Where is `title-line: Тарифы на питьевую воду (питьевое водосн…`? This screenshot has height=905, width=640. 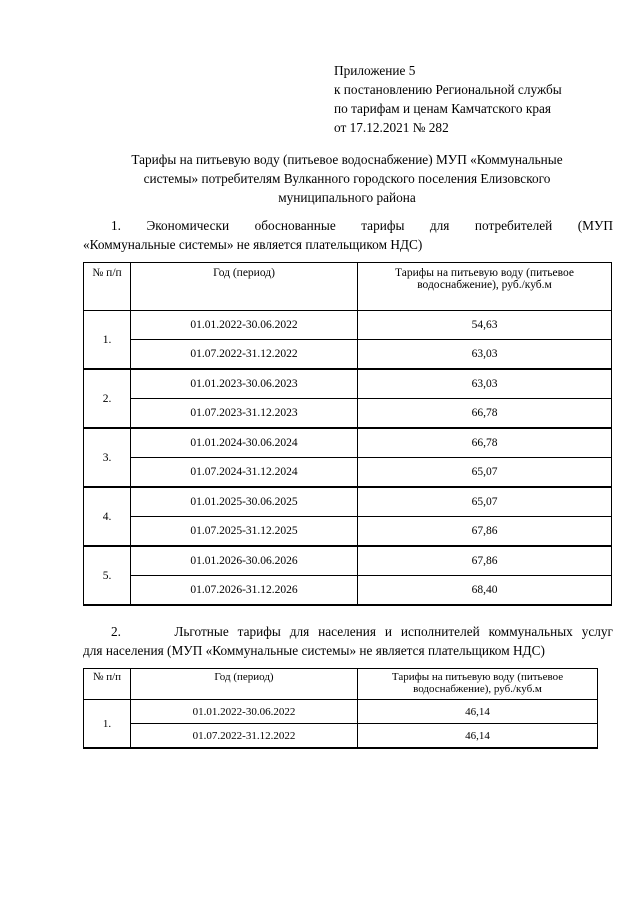
title-line: Тарифы на питьевую воду (питьевое водосн… is located at coordinates (347, 159).